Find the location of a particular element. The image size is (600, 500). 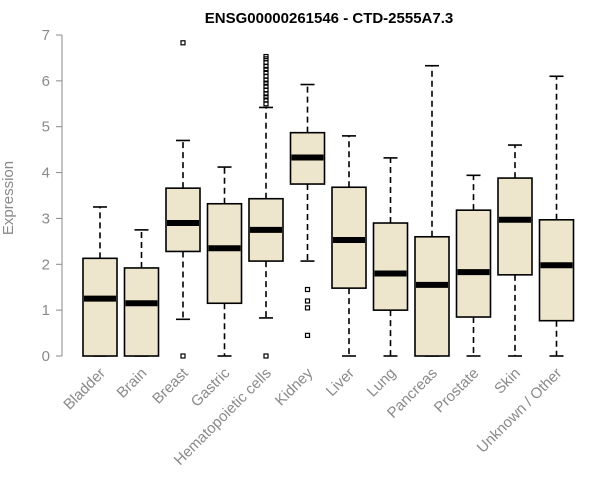

box-pancreas is located at coordinates (432, 210).